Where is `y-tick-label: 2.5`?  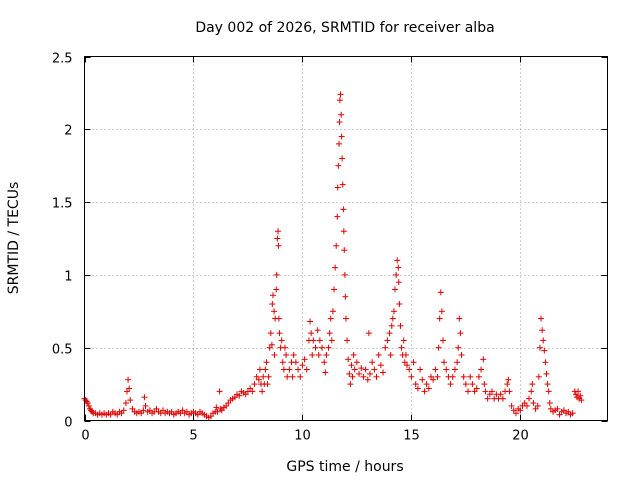 y-tick-label: 2.5 is located at coordinates (62, 59).